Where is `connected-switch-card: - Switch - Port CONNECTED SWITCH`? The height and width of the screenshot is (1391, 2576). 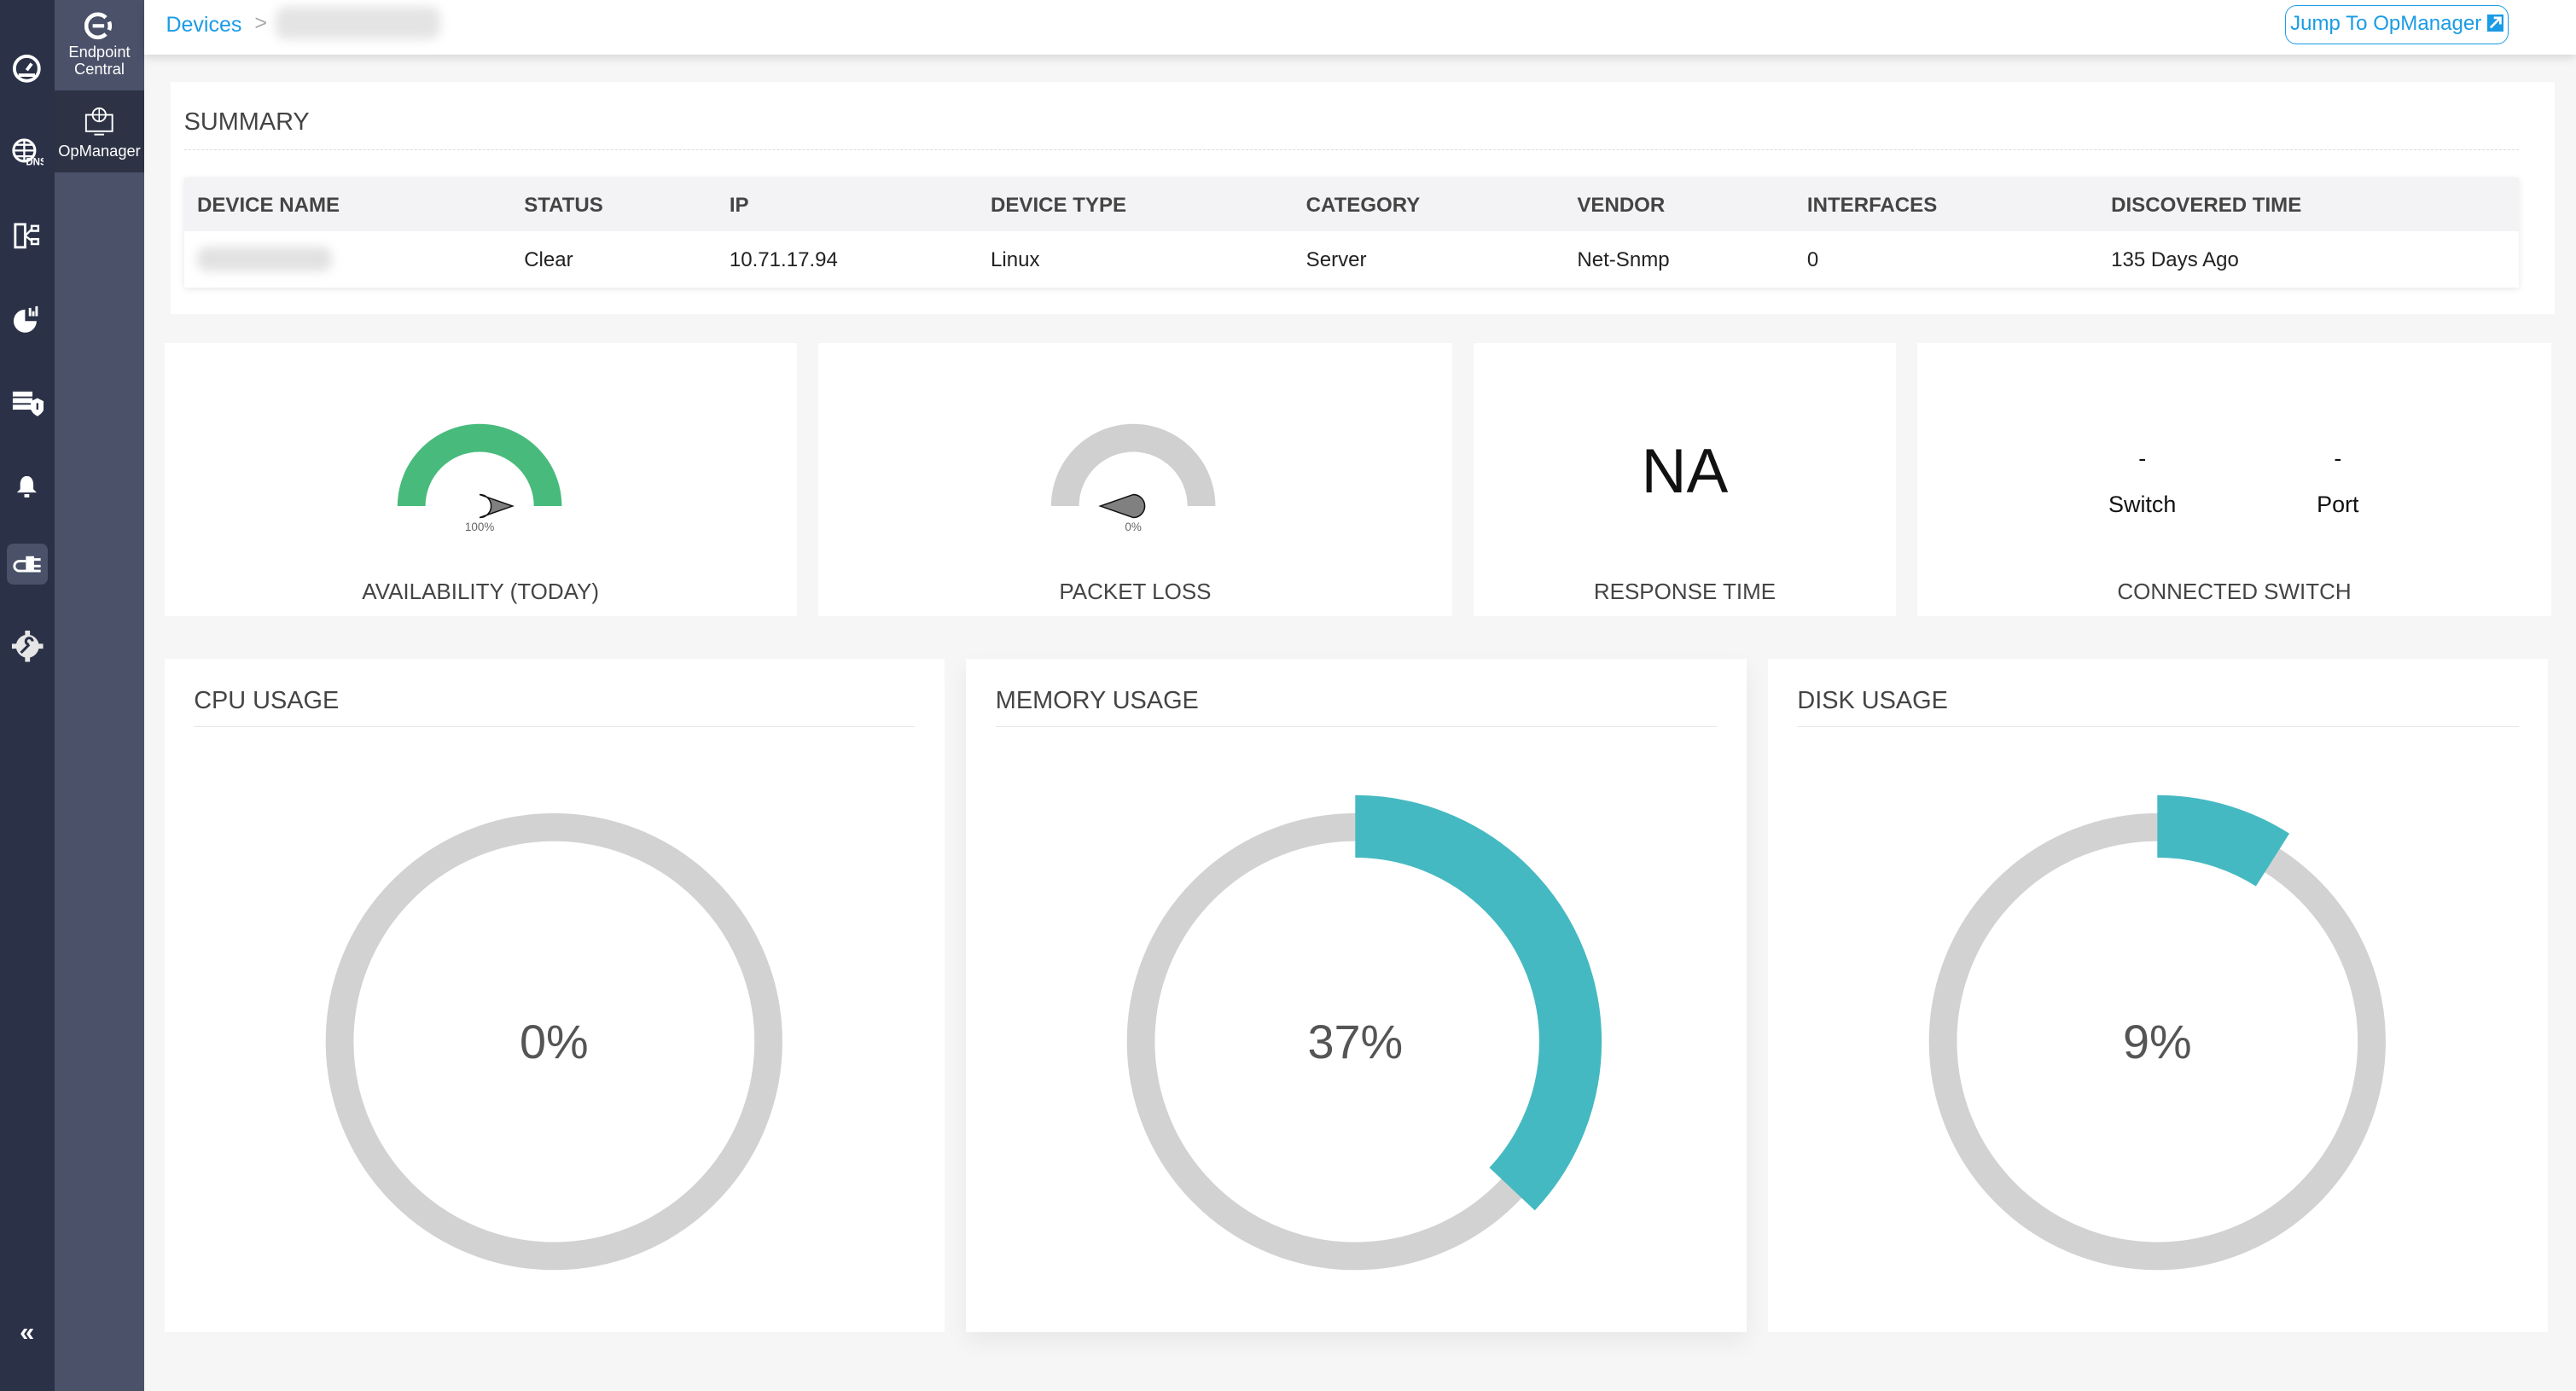 connected-switch-card: - Switch - Port CONNECTED SWITCH is located at coordinates (2234, 480).